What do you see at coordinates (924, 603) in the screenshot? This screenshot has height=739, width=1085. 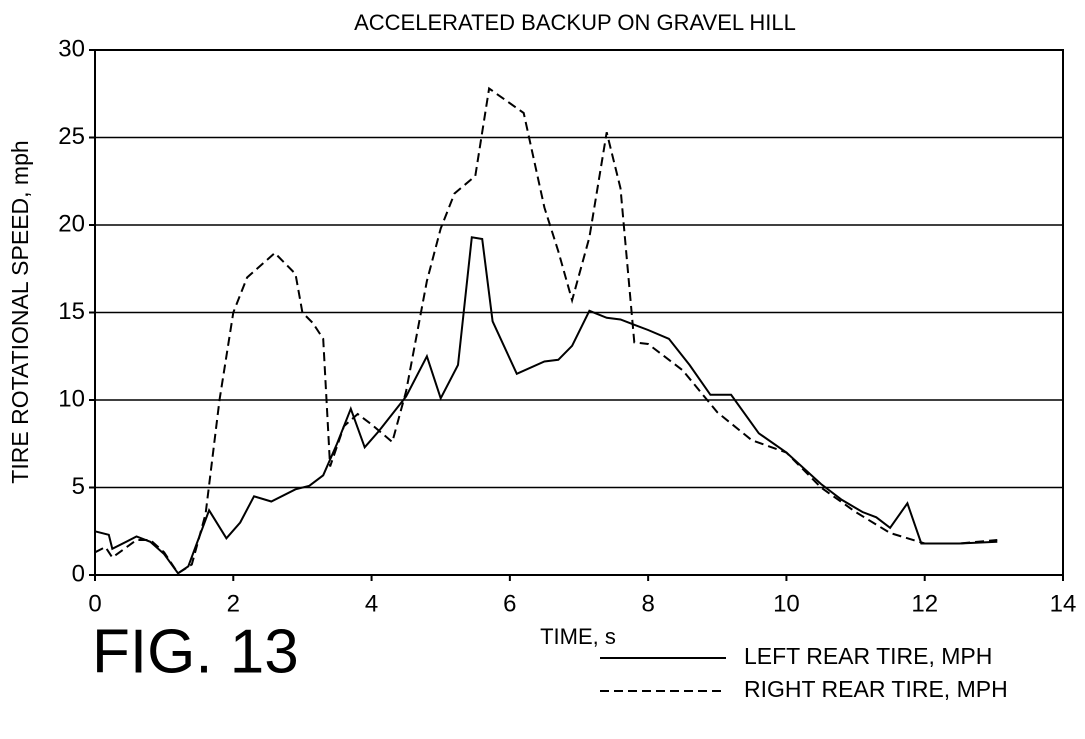 I see `x-tick-label: 12` at bounding box center [924, 603].